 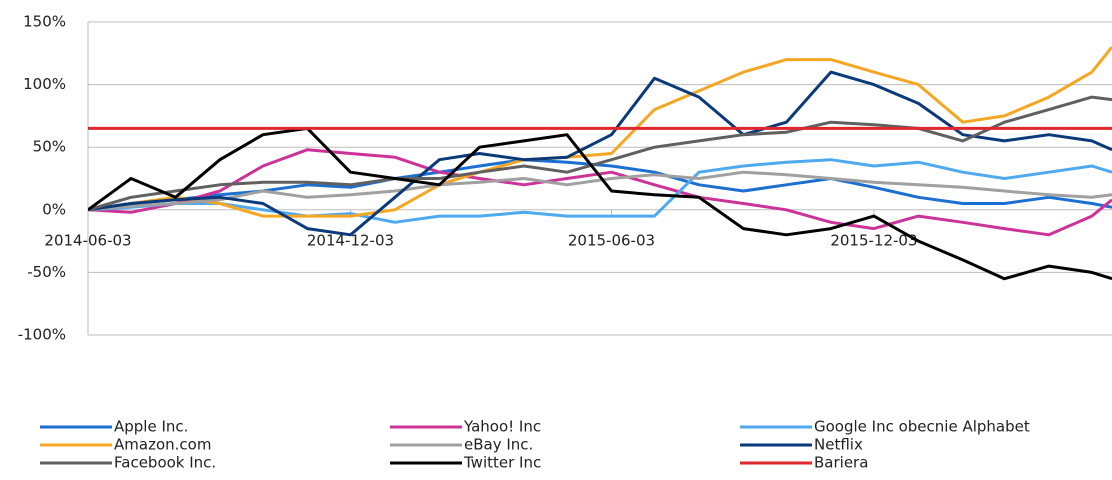 I want to click on legend-label: Facebook Inc., so click(x=165, y=463).